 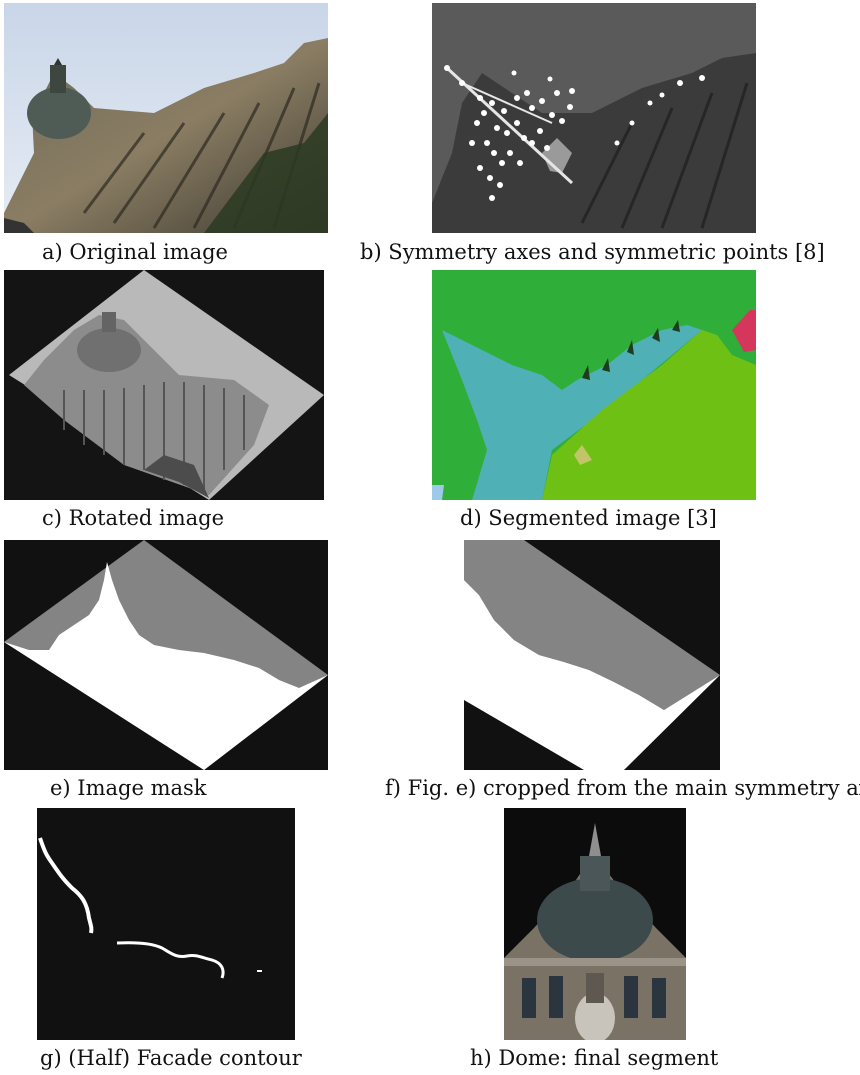 I want to click on caption-d: d) Segmented image [3], so click(x=588, y=518).